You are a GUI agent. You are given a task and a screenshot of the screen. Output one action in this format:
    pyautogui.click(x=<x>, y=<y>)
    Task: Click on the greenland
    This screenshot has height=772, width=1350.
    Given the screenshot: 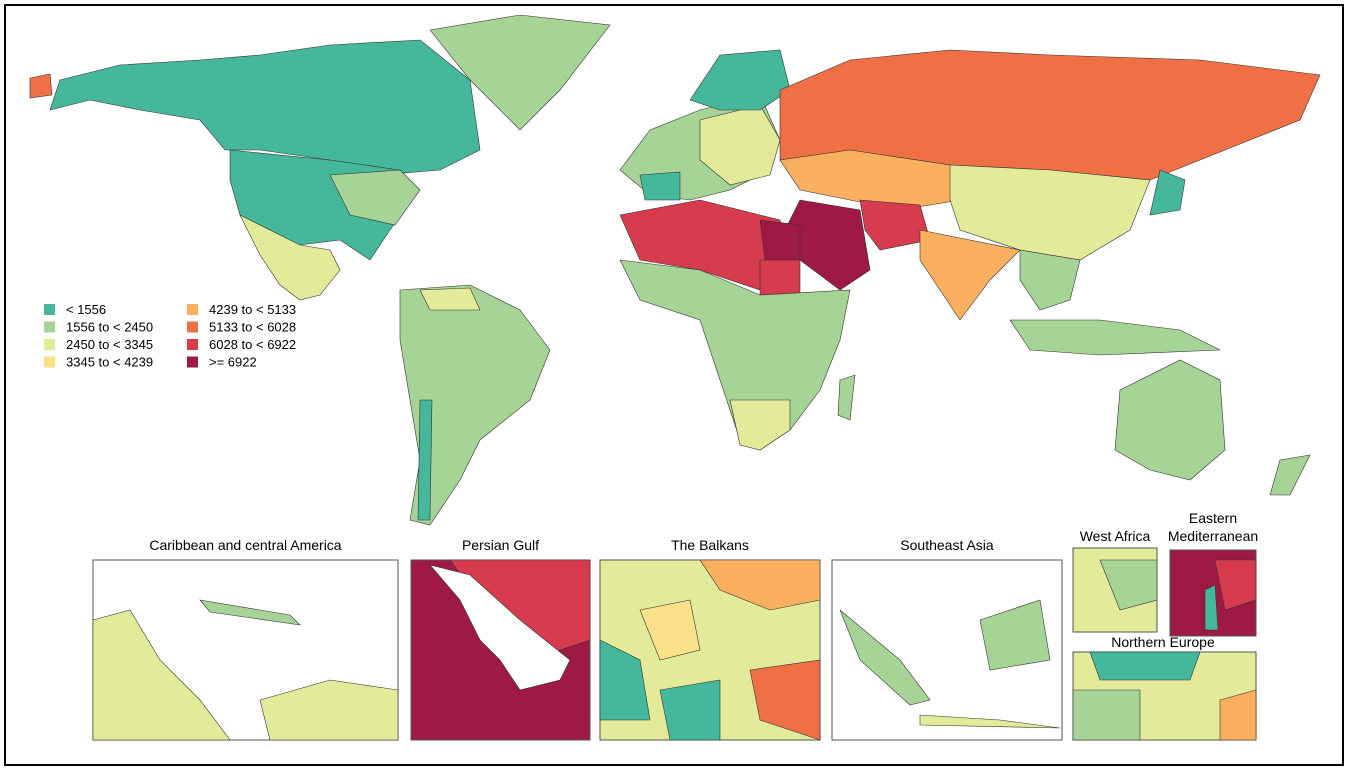 What is the action you would take?
    pyautogui.click(x=520, y=72)
    